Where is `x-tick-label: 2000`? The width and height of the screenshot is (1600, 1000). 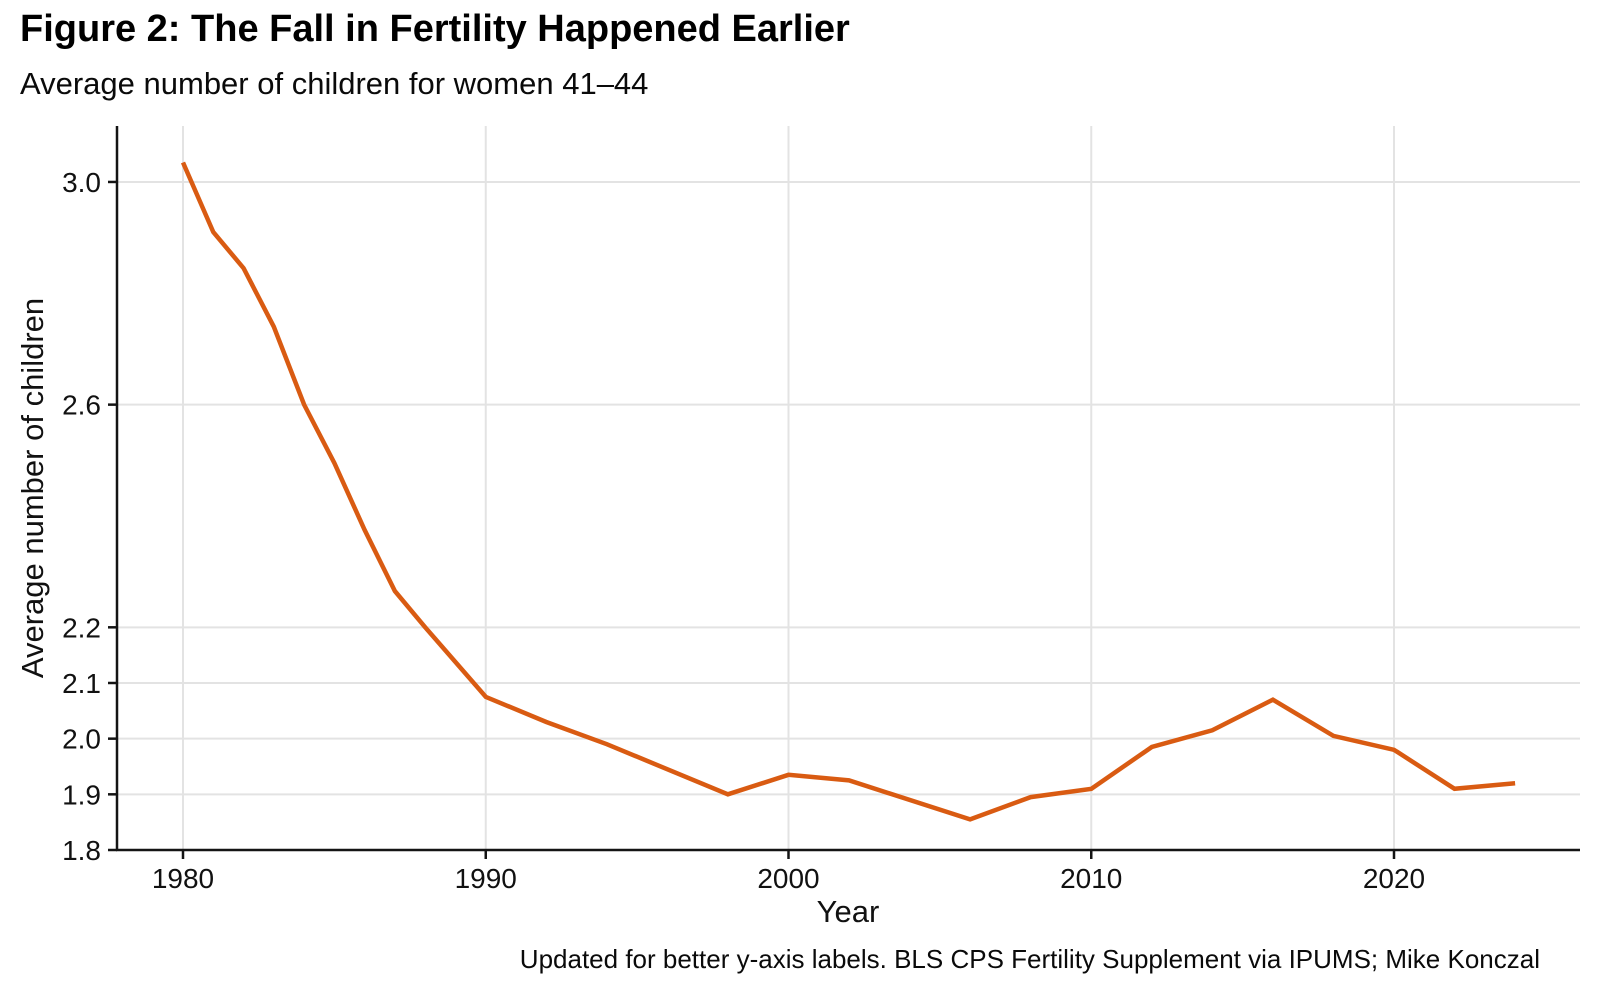
x-tick-label: 2000 is located at coordinates (788, 878).